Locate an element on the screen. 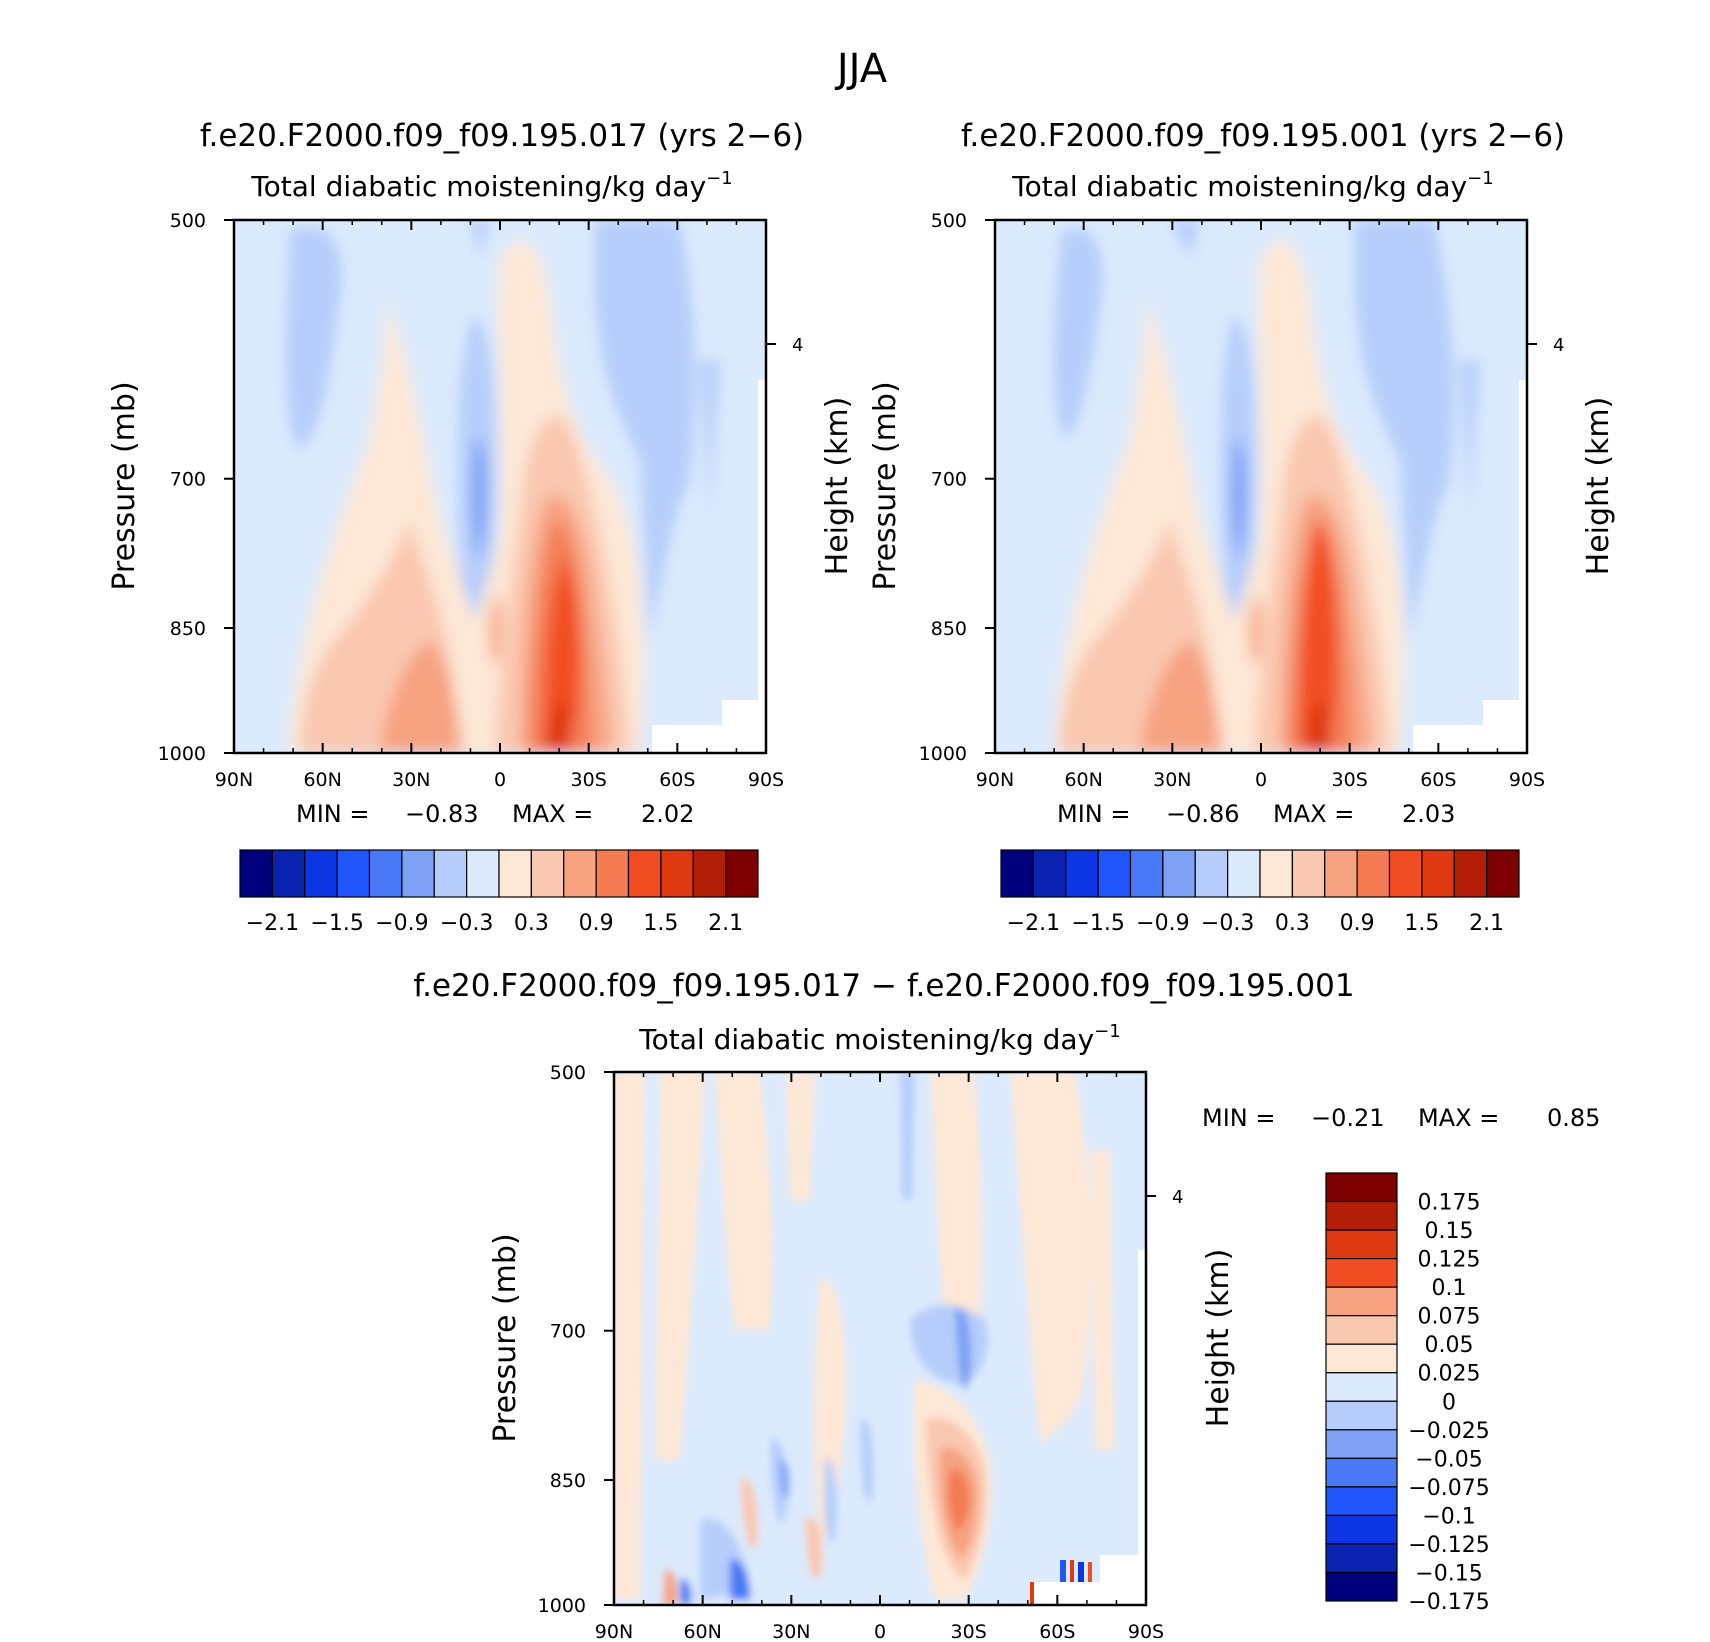  colorbar-label: −0.1 is located at coordinates (1448, 1516).